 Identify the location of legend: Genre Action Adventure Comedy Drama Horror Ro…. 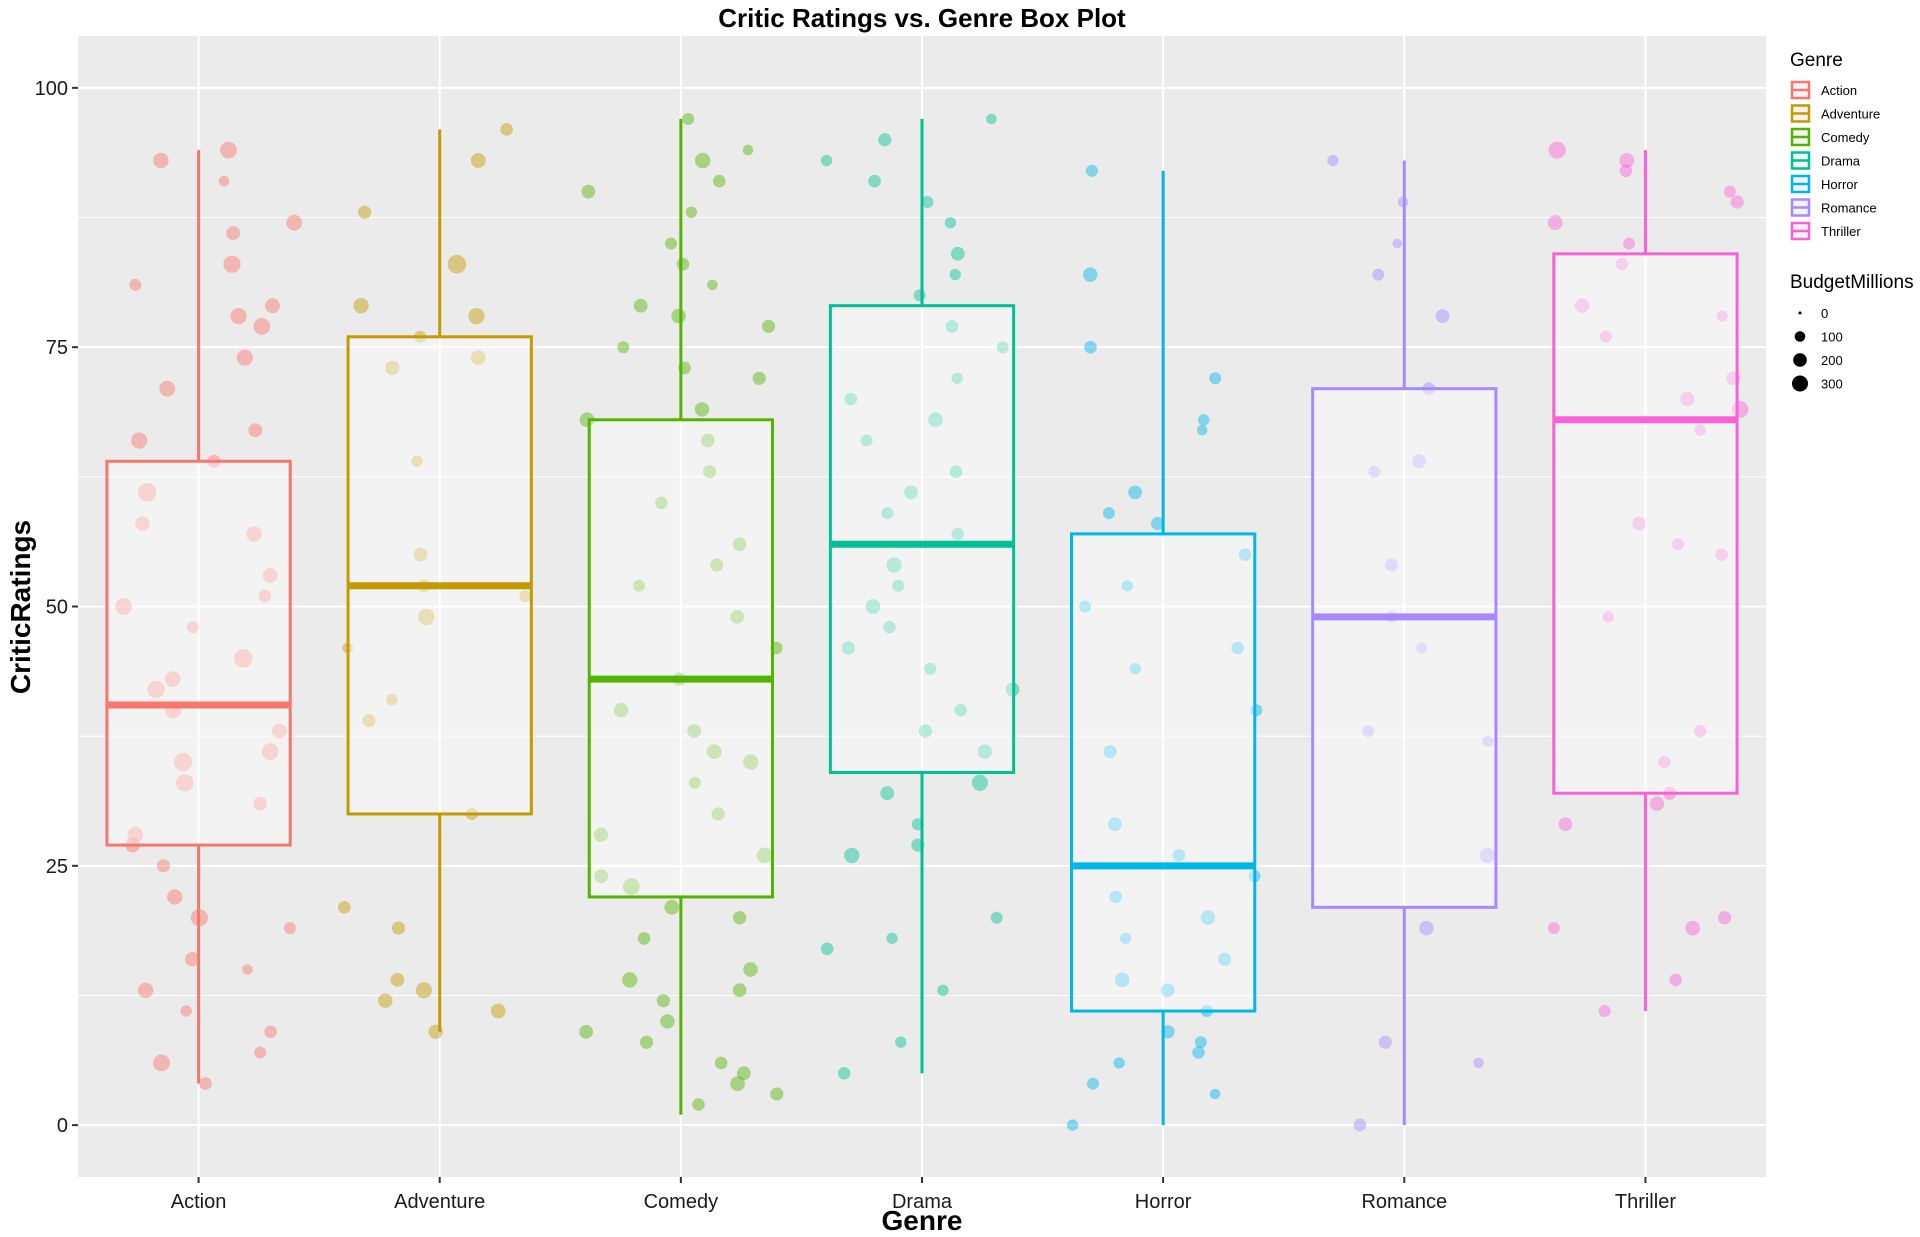
(1852, 221).